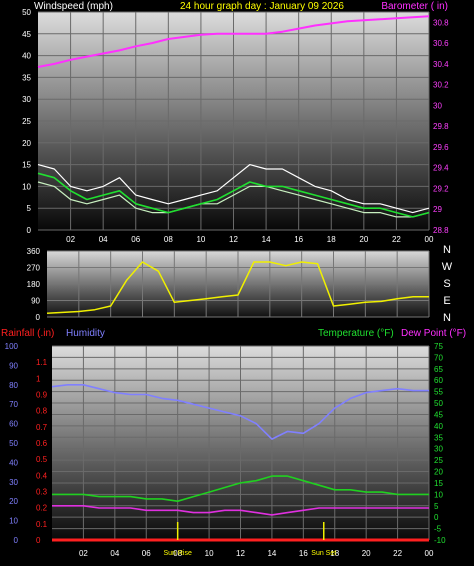  Describe the element at coordinates (438, 346) in the screenshot. I see `temperature-tick-label: 75` at that location.